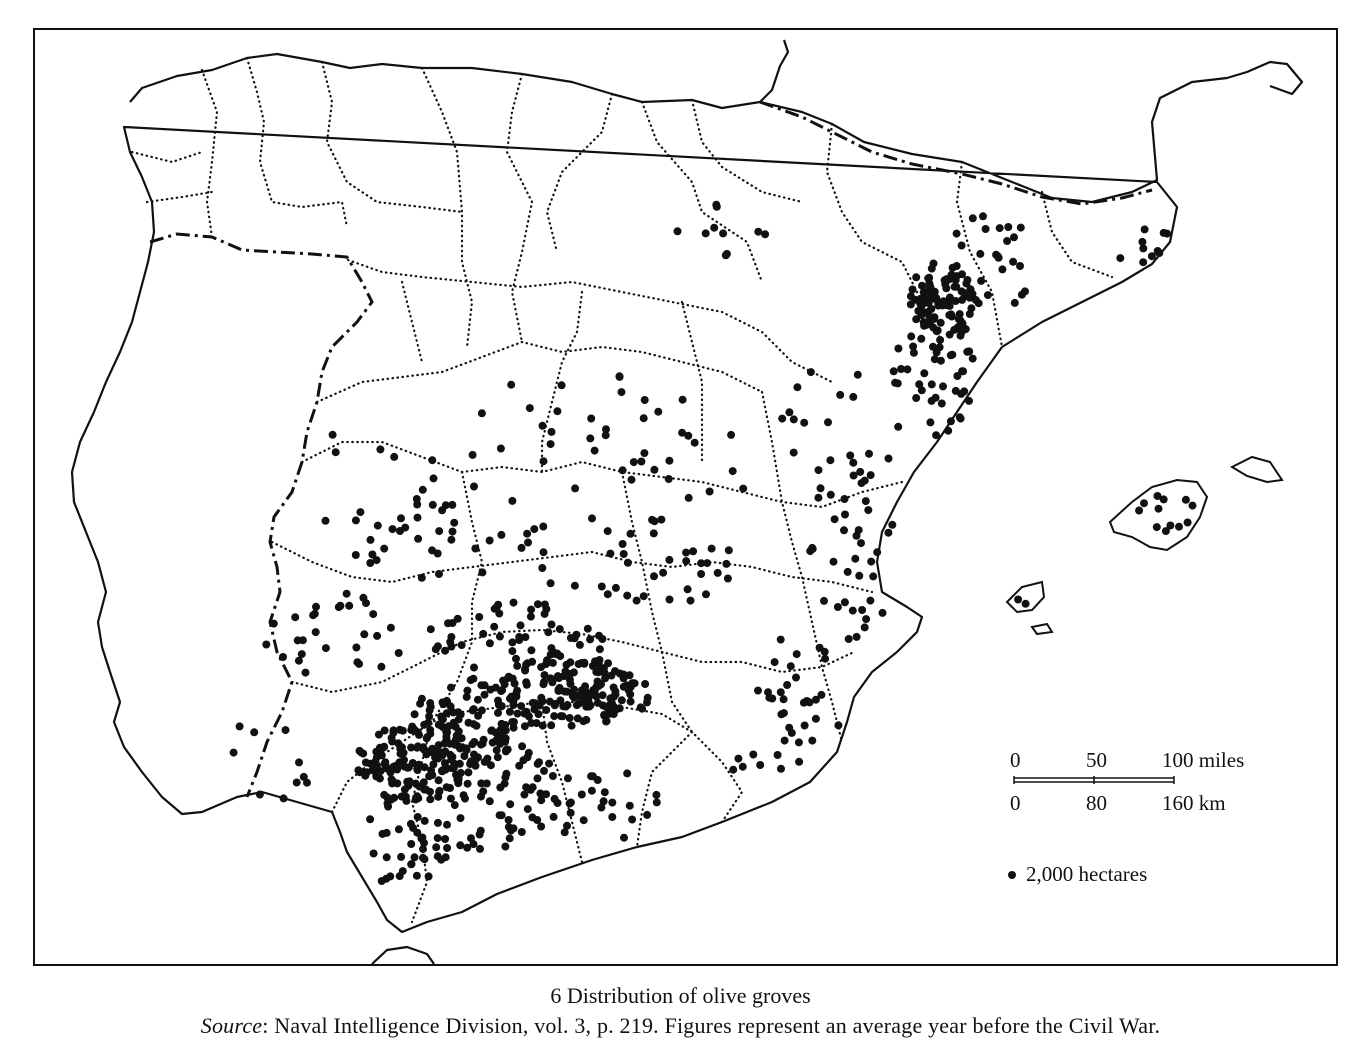 The image size is (1361, 1061). Describe the element at coordinates (1025, 597) in the screenshot. I see `ibiza` at that location.